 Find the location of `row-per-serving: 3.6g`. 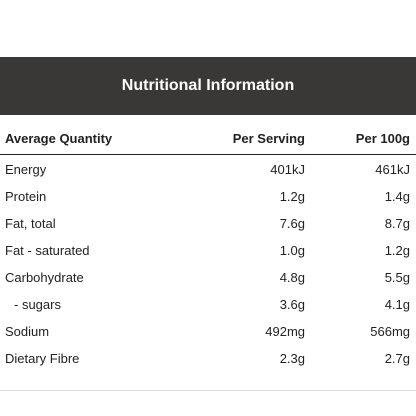

row-per-serving: 3.6g is located at coordinates (292, 304).